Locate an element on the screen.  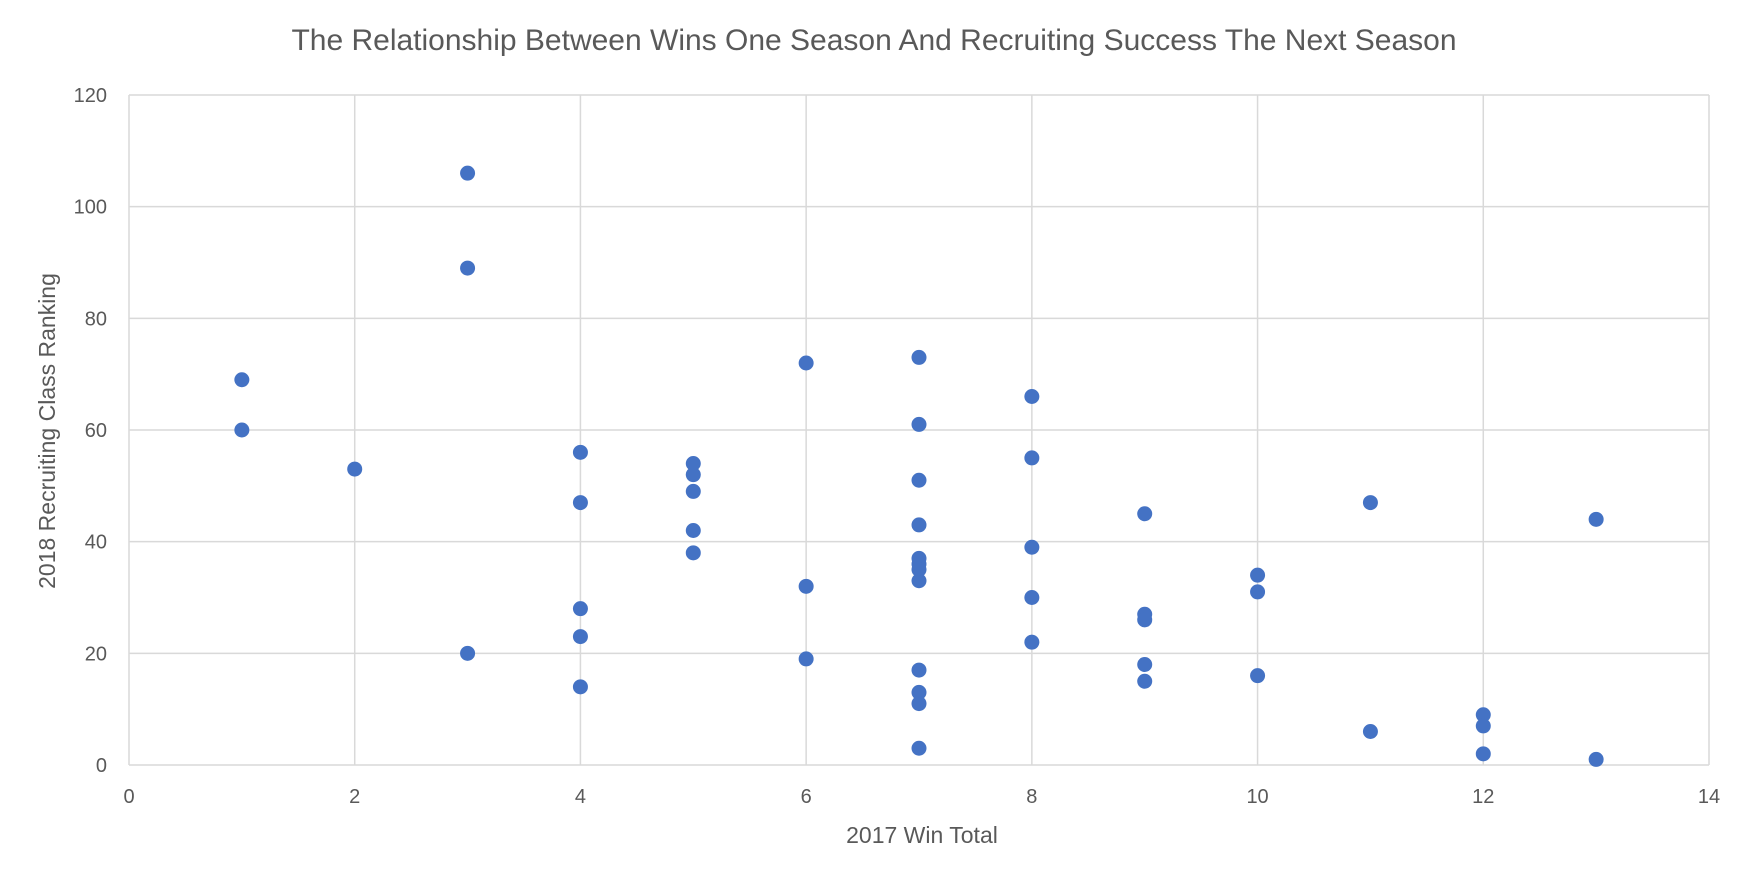
x-tick-label: 10 is located at coordinates (1257, 797).